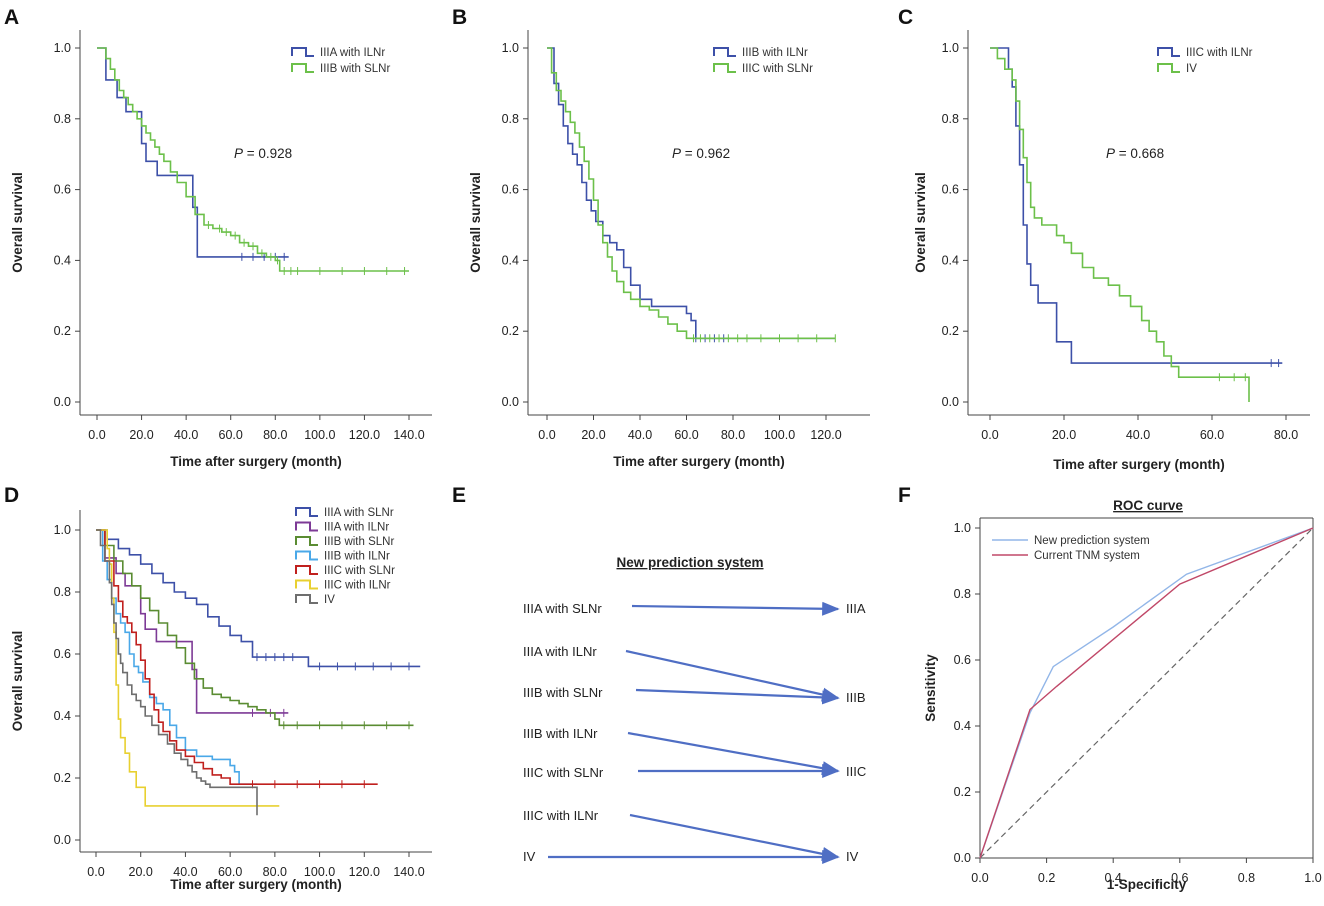 The width and height of the screenshot is (1324, 906). I want to click on legend-label: IIIC with ILNr, so click(1219, 53).